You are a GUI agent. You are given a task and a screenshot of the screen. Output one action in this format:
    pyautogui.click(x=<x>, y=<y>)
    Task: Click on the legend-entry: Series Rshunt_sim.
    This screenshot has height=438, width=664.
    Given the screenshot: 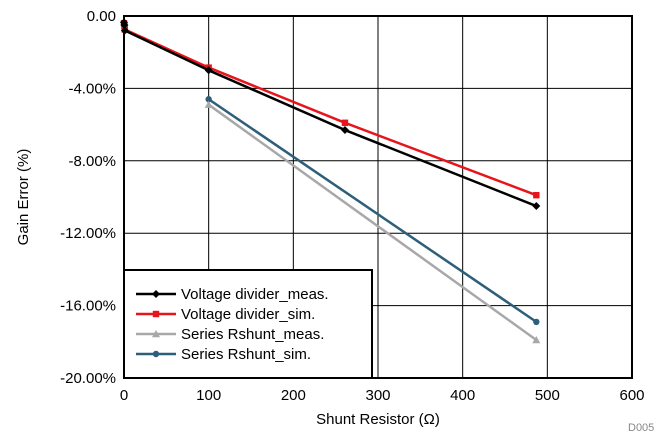 What is the action you would take?
    pyautogui.click(x=223, y=354)
    